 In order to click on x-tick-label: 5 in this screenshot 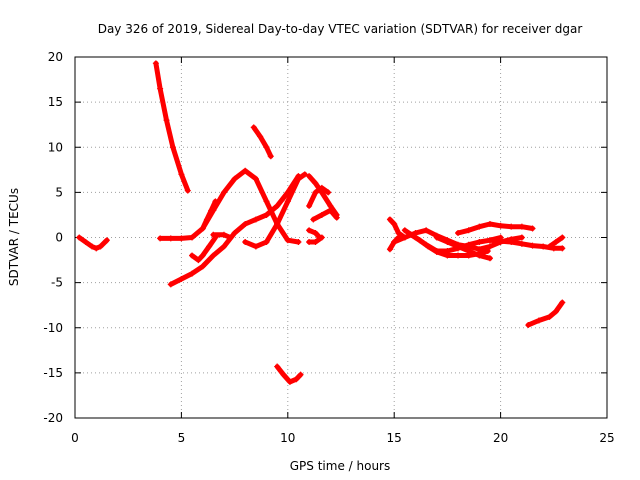, I will do `click(182, 438)`.